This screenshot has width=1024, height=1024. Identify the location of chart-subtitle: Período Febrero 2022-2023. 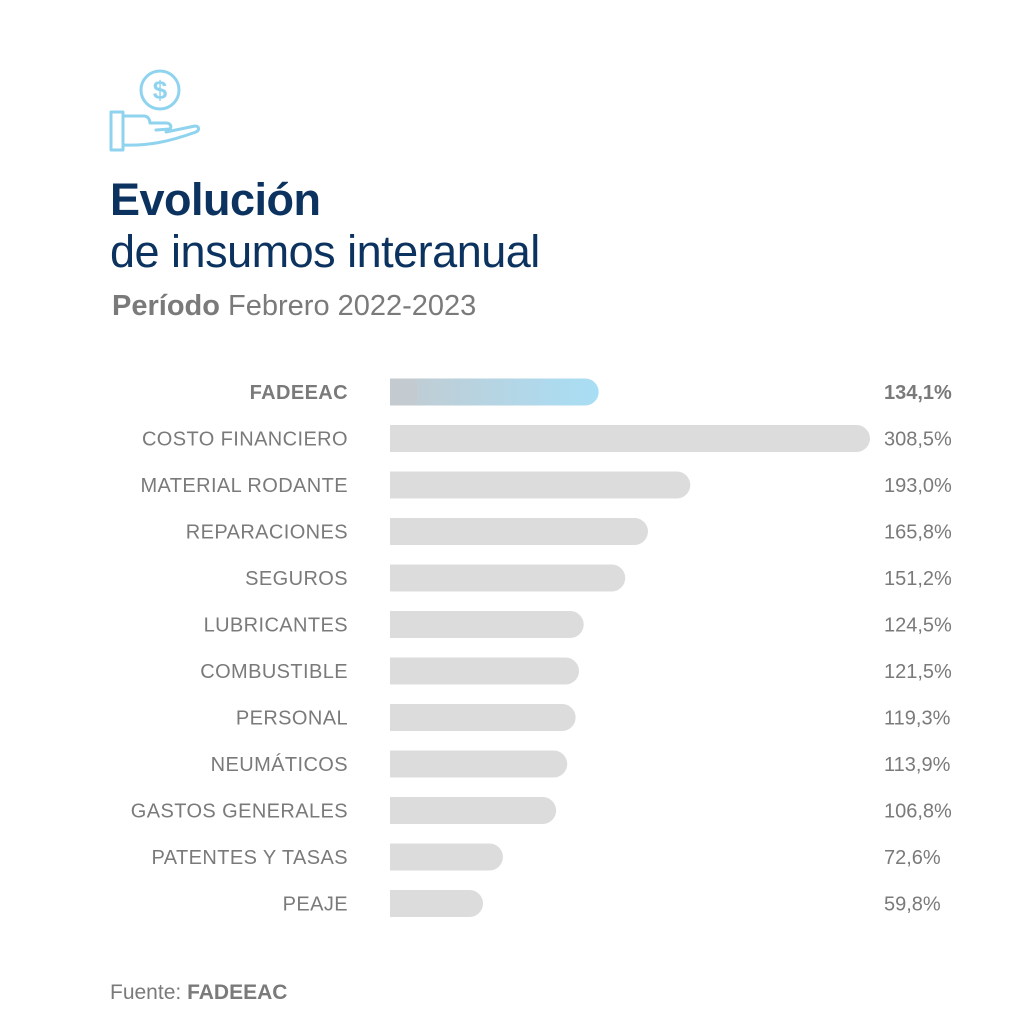
(294, 306).